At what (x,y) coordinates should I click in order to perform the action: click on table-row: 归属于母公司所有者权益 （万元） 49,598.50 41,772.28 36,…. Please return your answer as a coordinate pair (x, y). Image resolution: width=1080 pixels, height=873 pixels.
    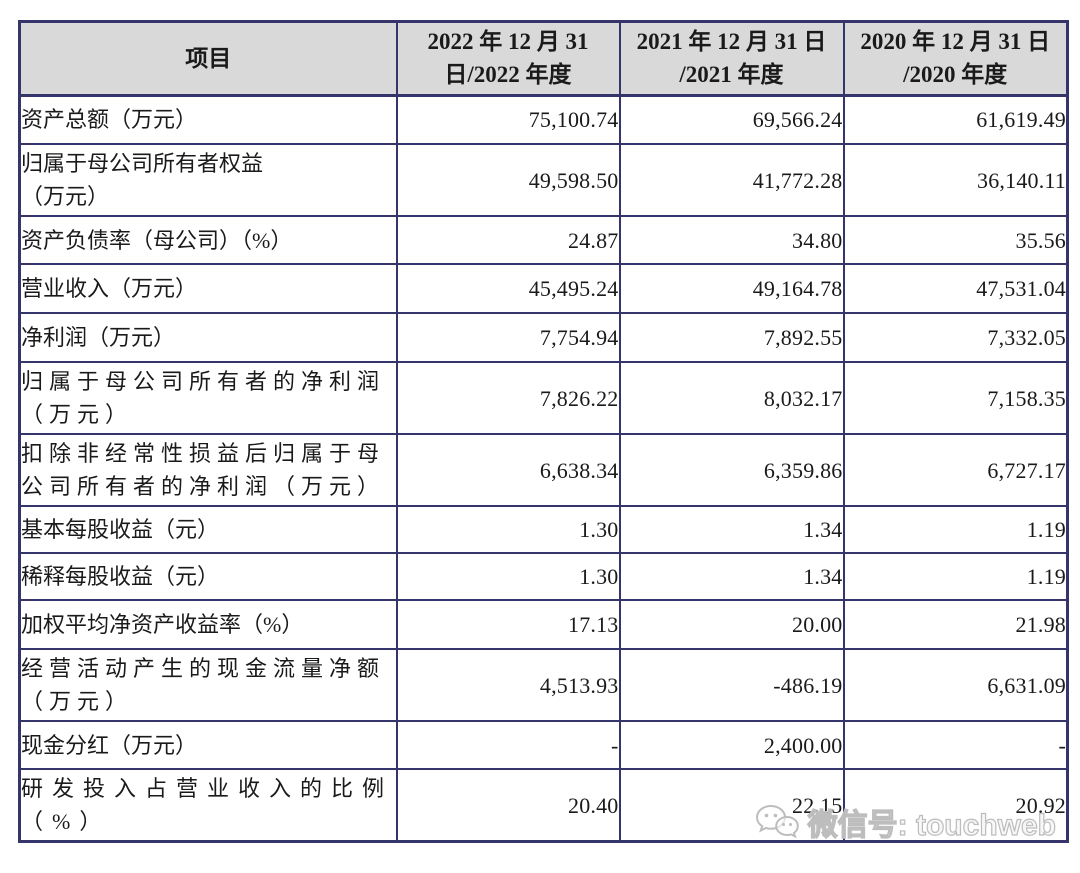
    Looking at the image, I should click on (543, 180).